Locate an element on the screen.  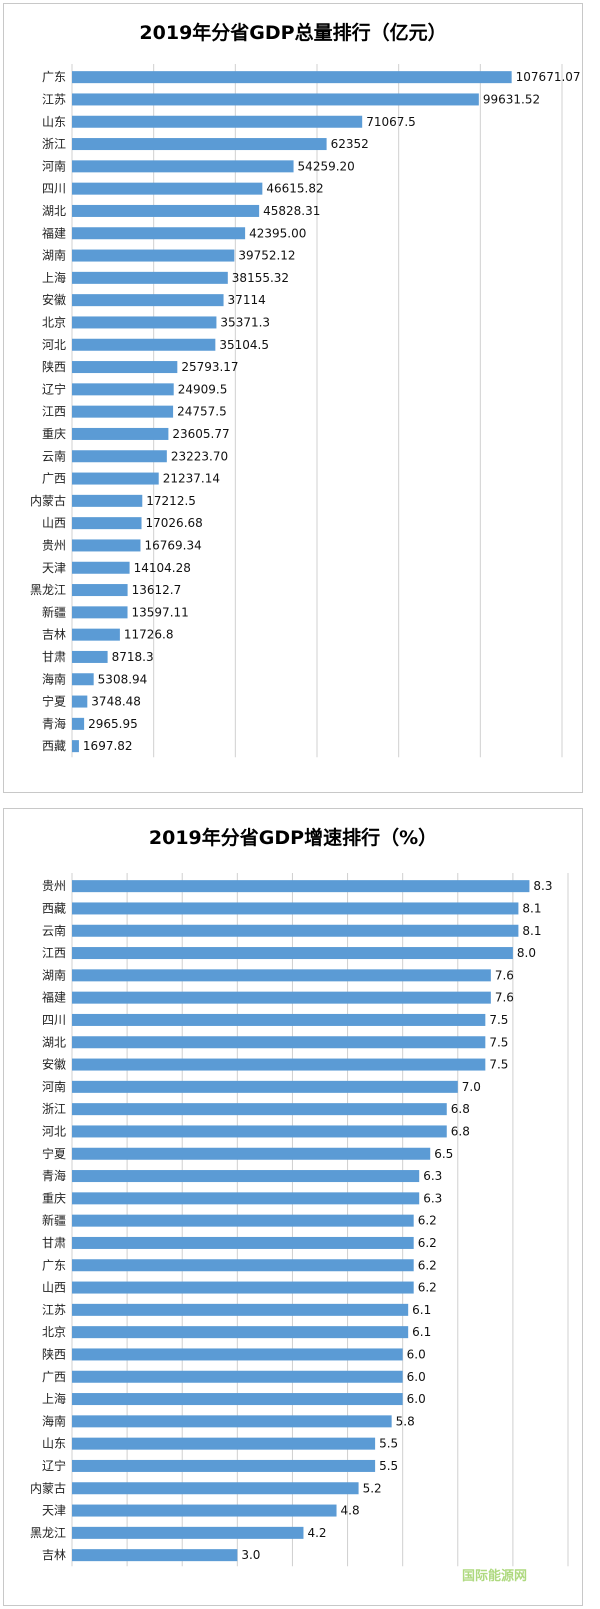
chart-title: 2019年分省GDP总量排行（亿元） is located at coordinates (293, 33).